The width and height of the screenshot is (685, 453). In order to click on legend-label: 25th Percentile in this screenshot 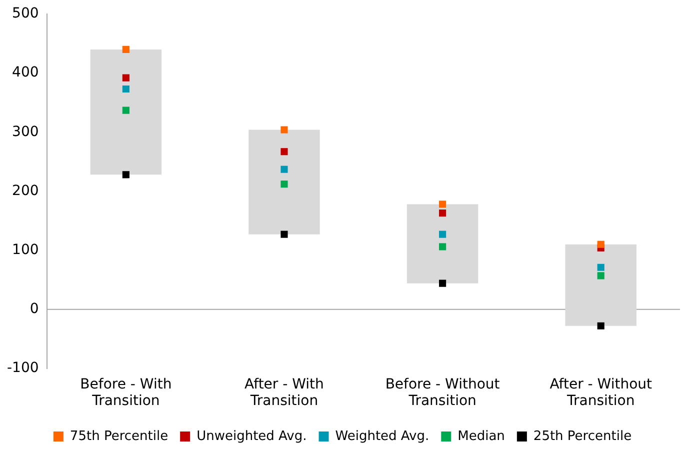, I will do `click(582, 436)`.